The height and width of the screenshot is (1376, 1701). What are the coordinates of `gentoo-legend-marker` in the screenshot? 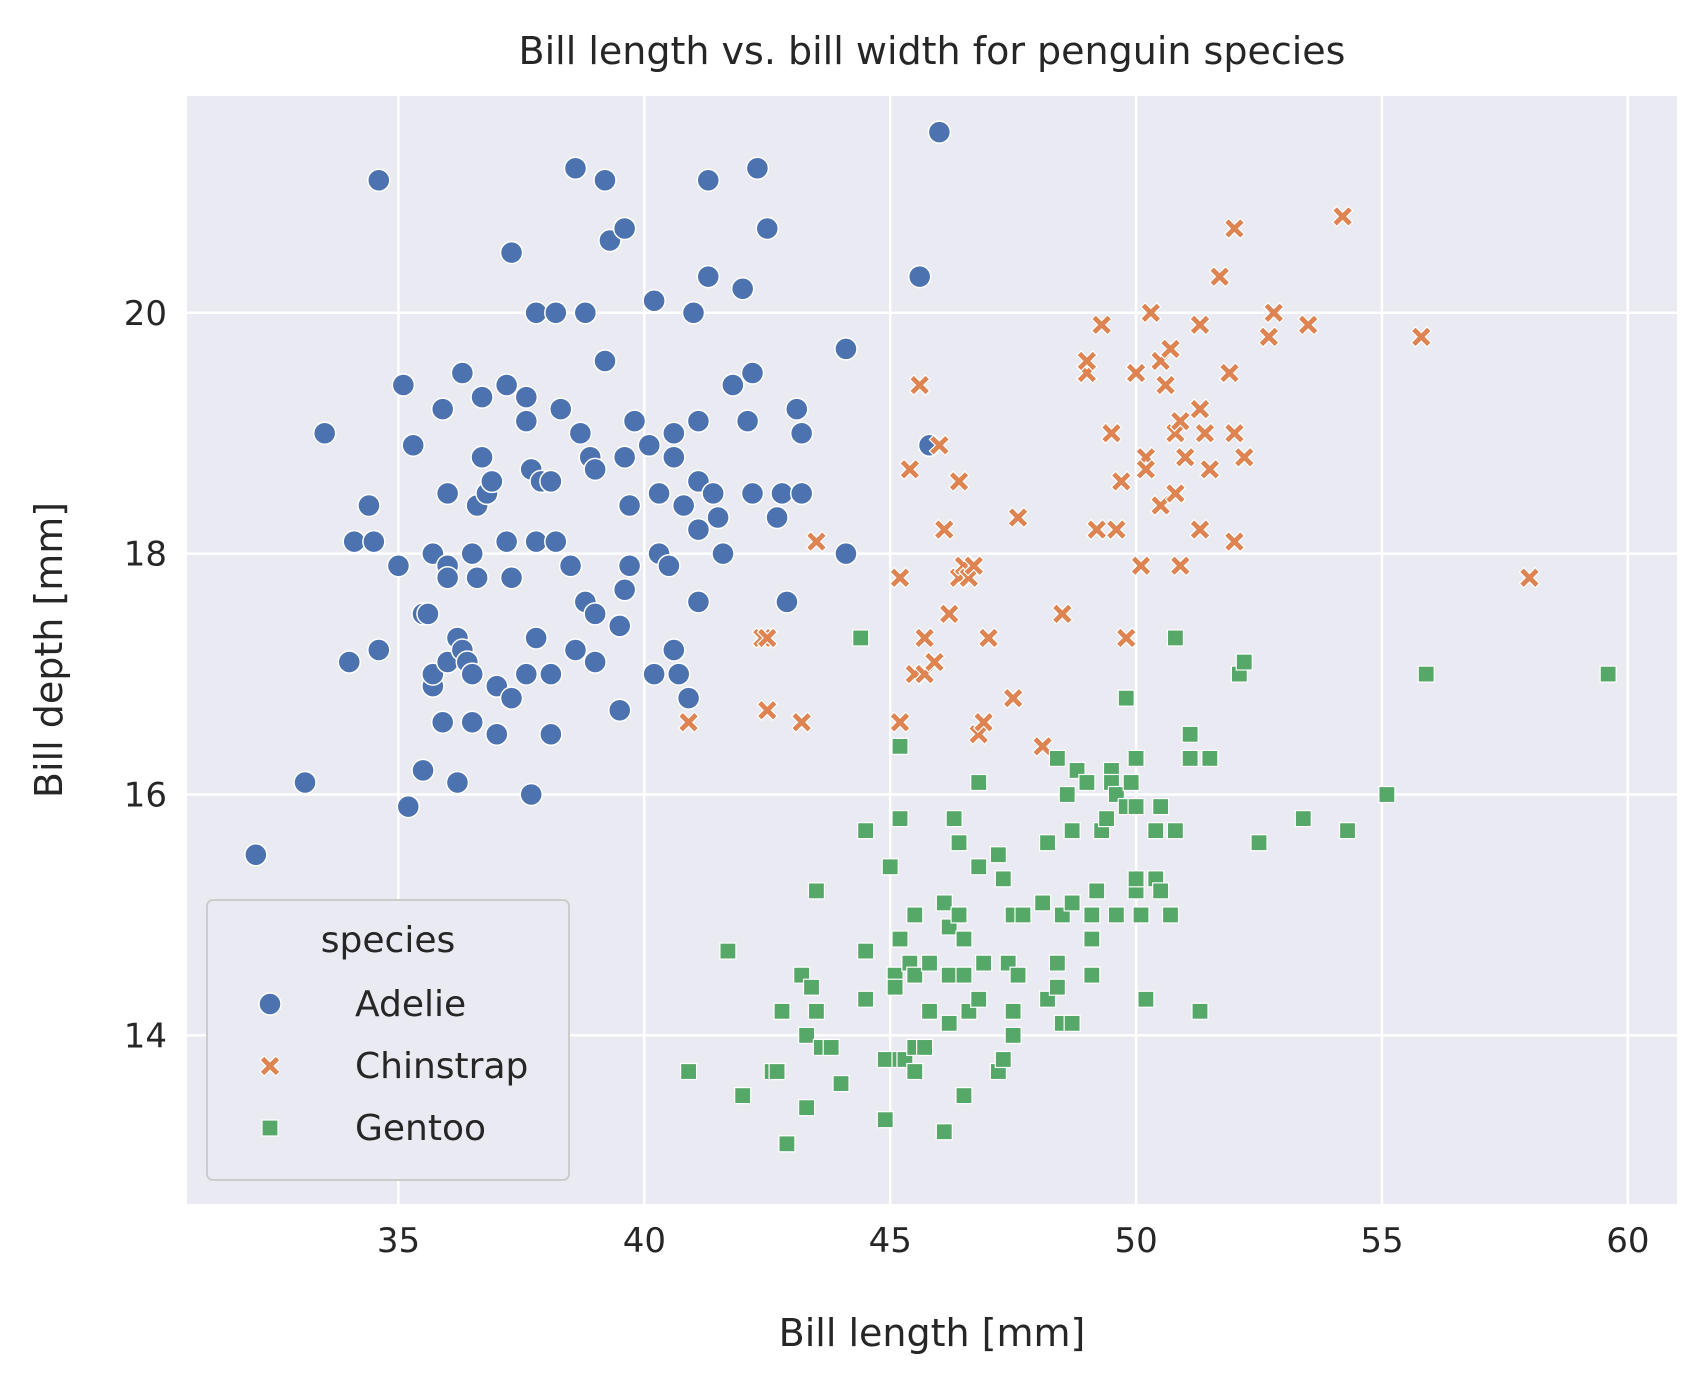 It's located at (270, 1128).